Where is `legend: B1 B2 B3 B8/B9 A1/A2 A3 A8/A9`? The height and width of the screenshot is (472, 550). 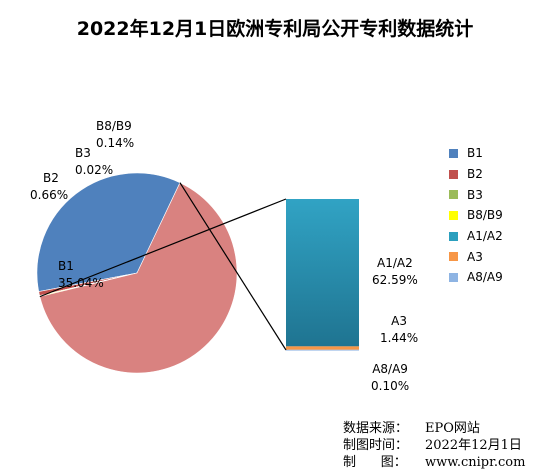 legend: B1 B2 B3 B8/B9 A1/A2 A3 A8/A9 is located at coordinates (476, 215).